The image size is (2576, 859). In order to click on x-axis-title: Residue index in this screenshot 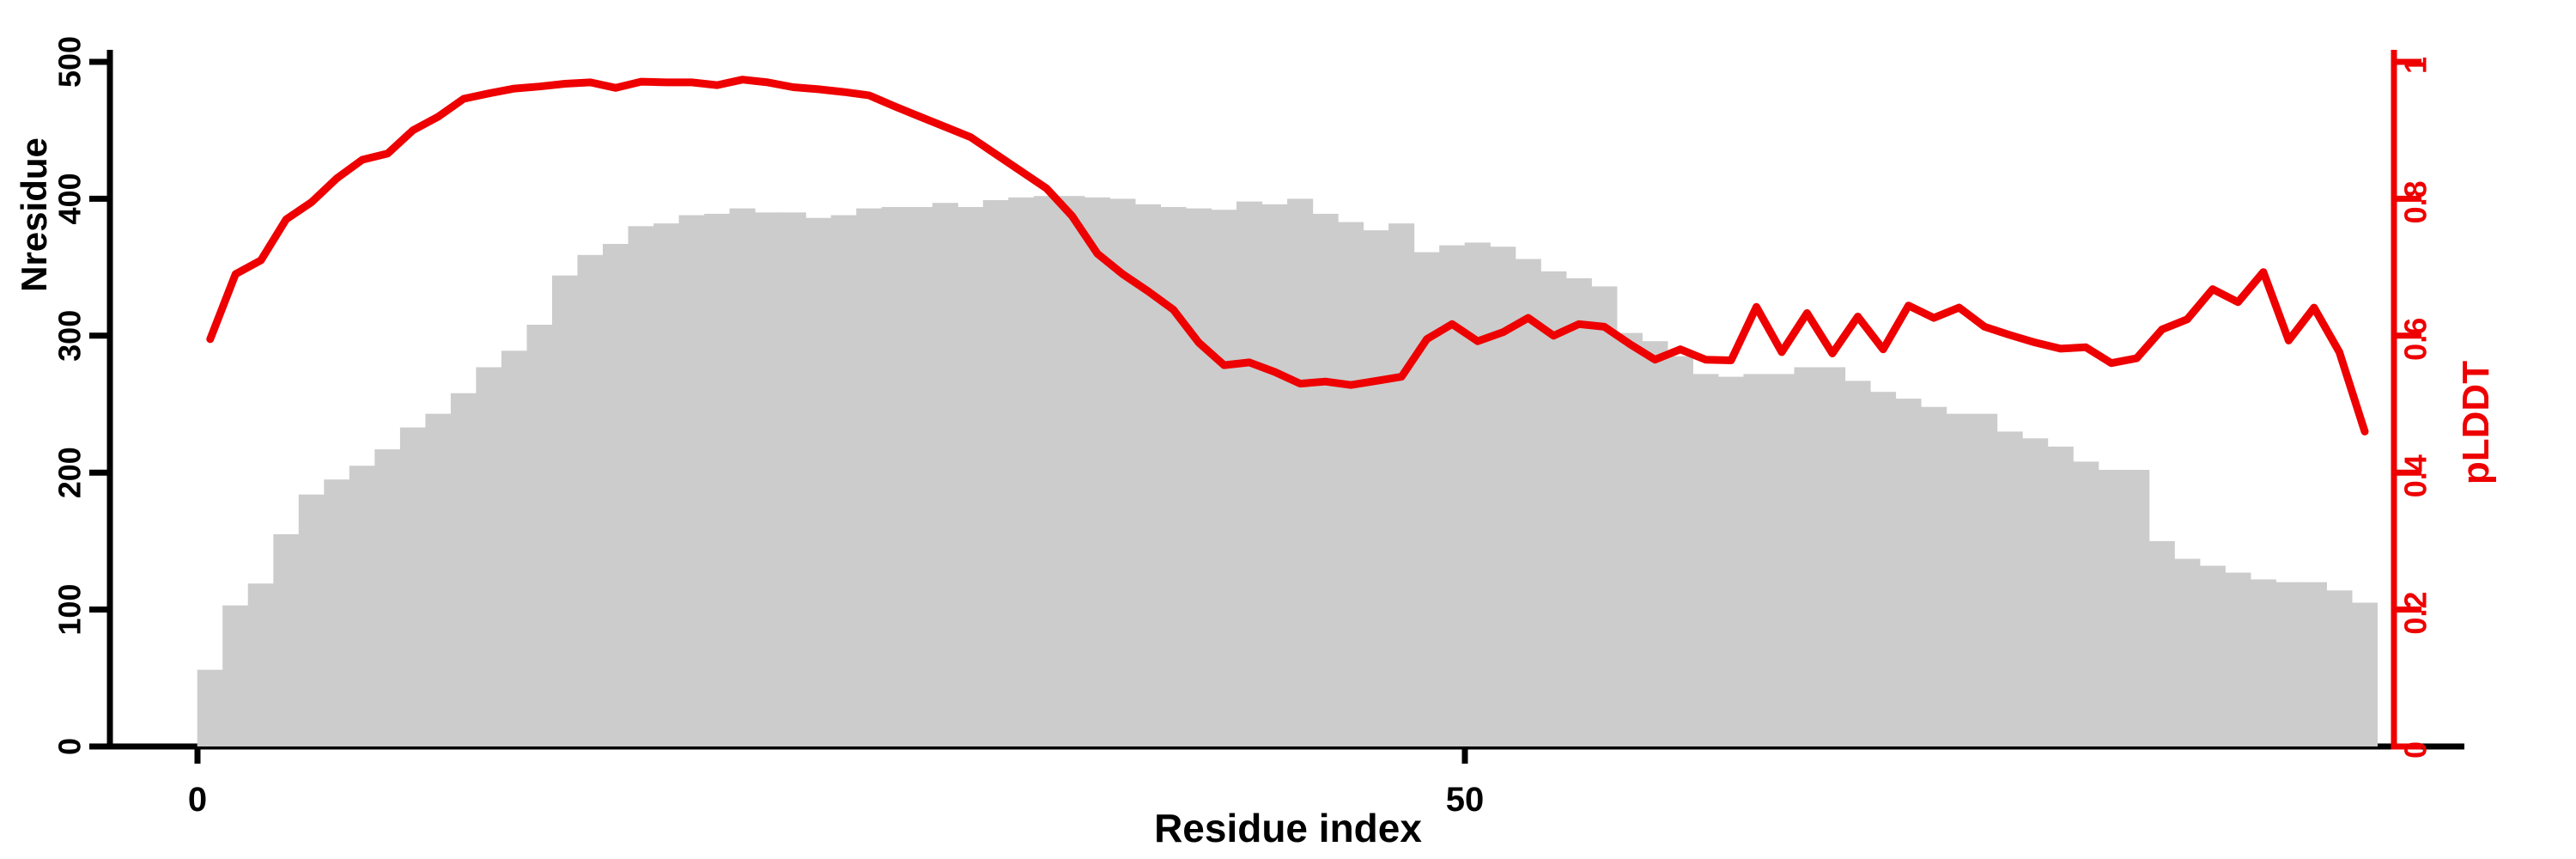, I will do `click(1288, 828)`.